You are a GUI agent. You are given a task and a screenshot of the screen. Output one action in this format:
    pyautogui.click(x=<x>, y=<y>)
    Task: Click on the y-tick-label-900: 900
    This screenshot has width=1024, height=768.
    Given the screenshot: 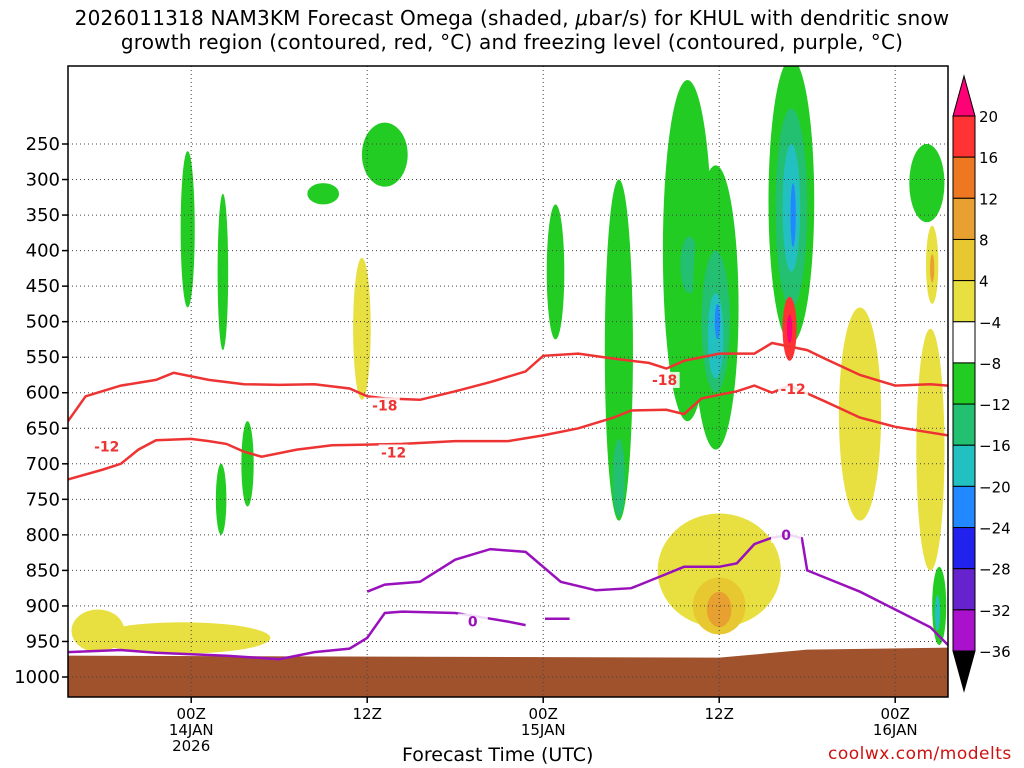 What is the action you would take?
    pyautogui.click(x=43, y=606)
    